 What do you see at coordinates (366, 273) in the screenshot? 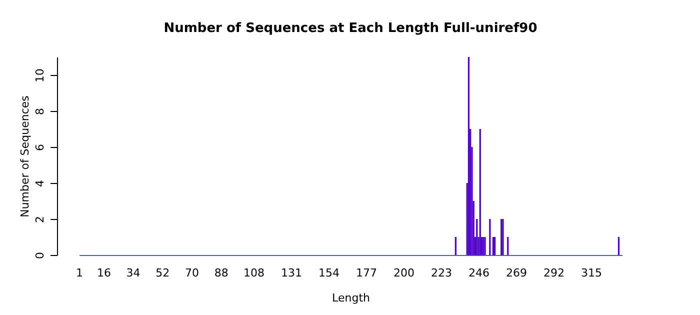
I see `x-tick-label: 177` at bounding box center [366, 273].